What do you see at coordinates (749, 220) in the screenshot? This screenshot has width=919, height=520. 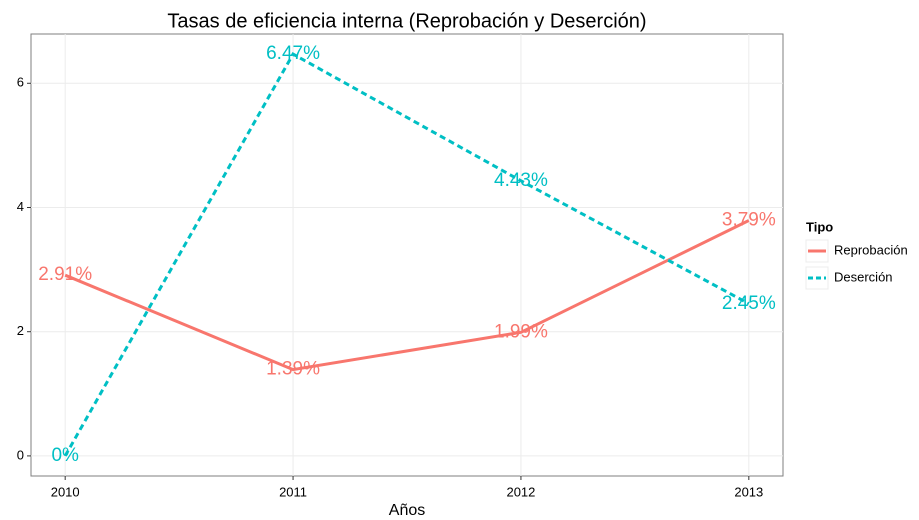 I see `data-label: 3.79%` at bounding box center [749, 220].